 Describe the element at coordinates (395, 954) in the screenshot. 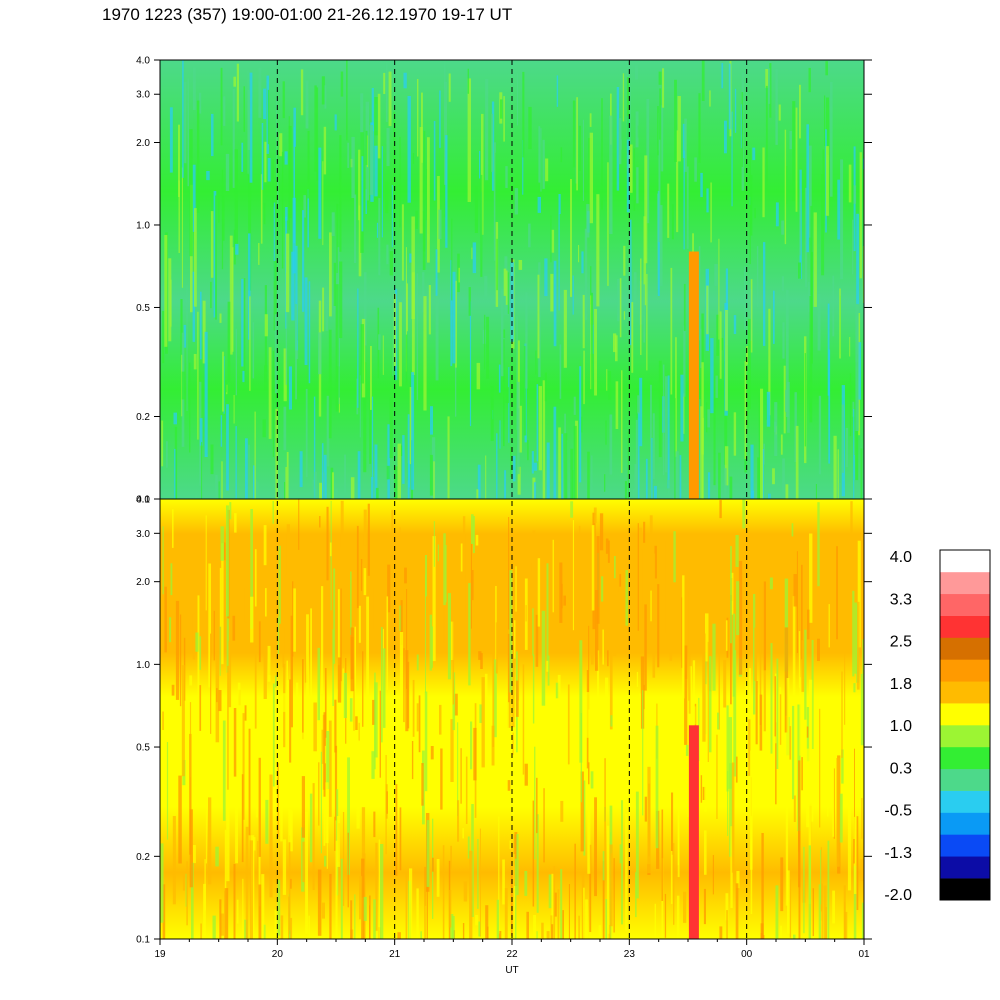

I see `x-tick-label: 21` at that location.